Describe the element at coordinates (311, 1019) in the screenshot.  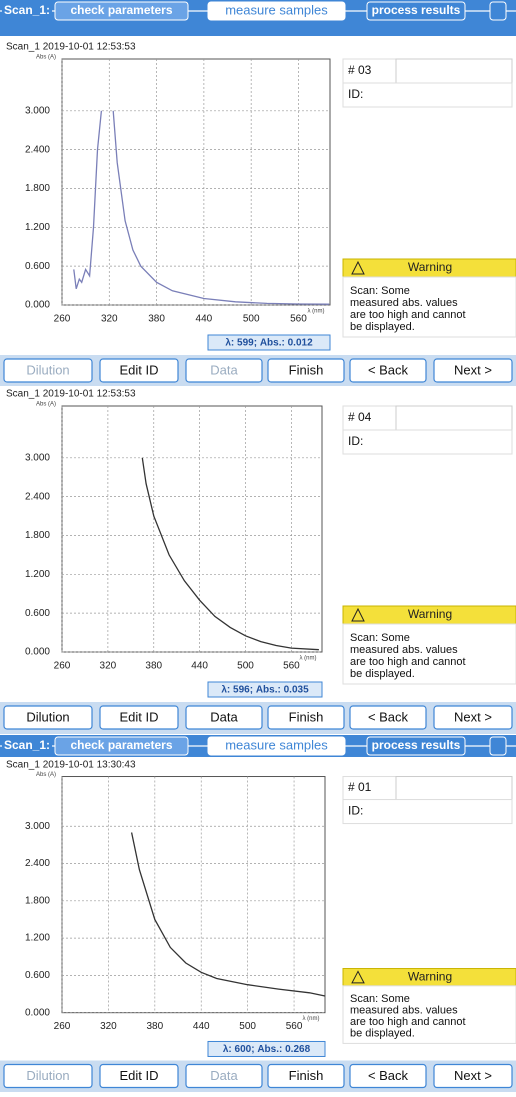
I see `x-axis-label: λ (nm)` at that location.